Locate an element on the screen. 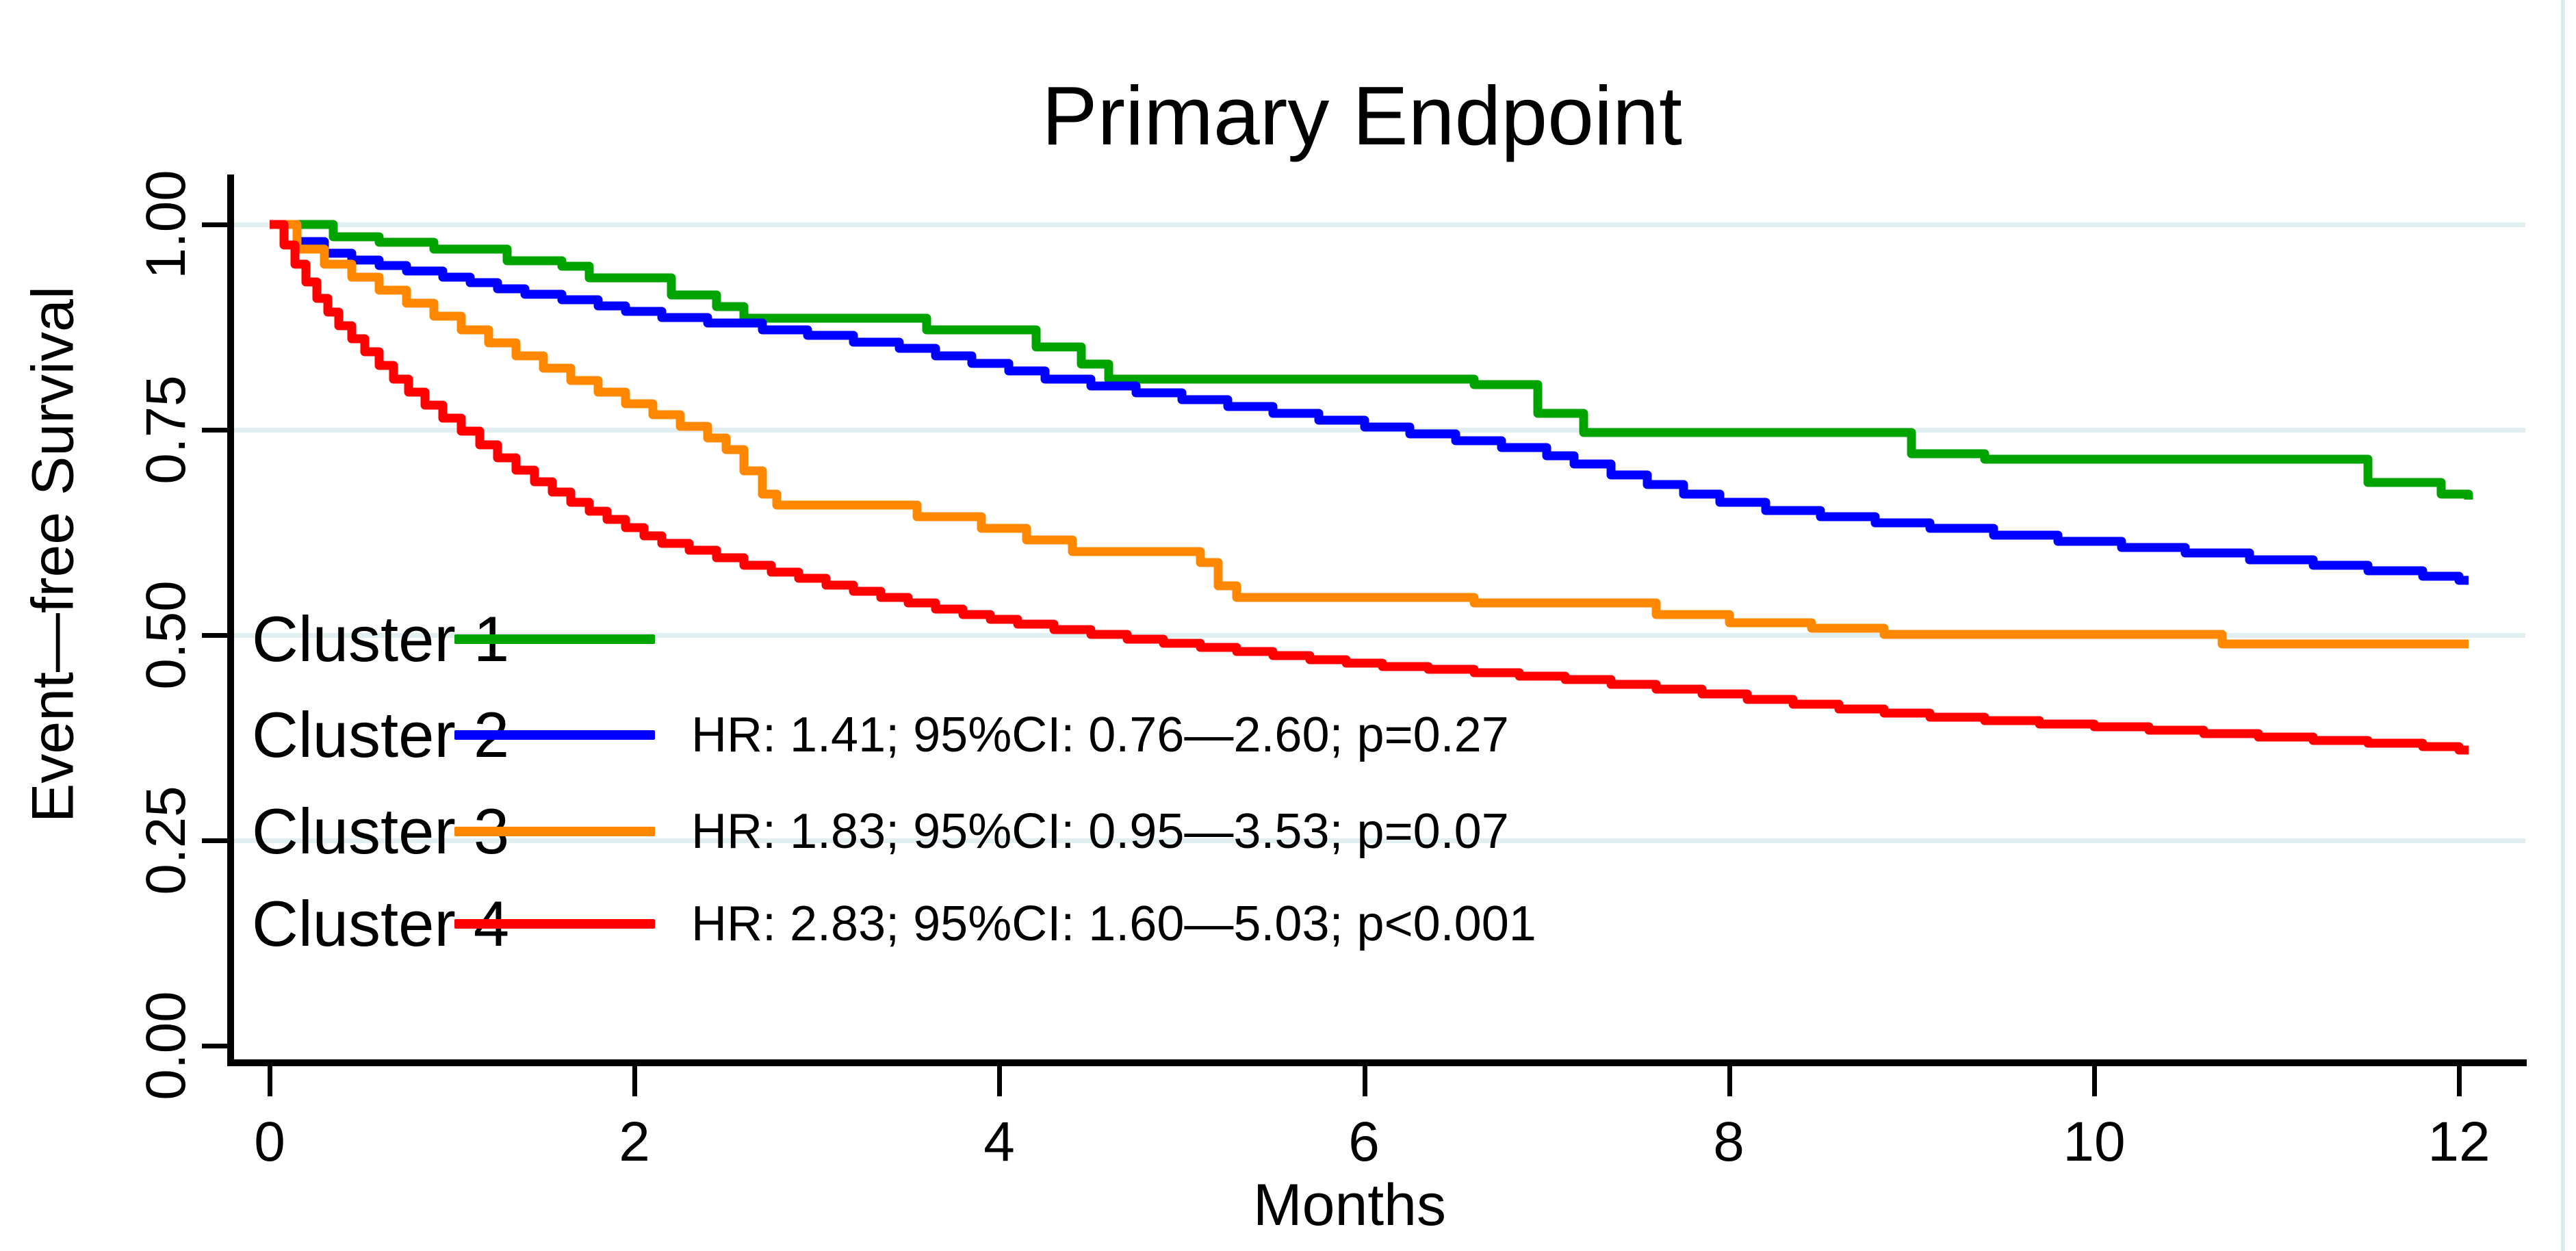  y-tick-label-0.75: 0.75 is located at coordinates (166, 430).